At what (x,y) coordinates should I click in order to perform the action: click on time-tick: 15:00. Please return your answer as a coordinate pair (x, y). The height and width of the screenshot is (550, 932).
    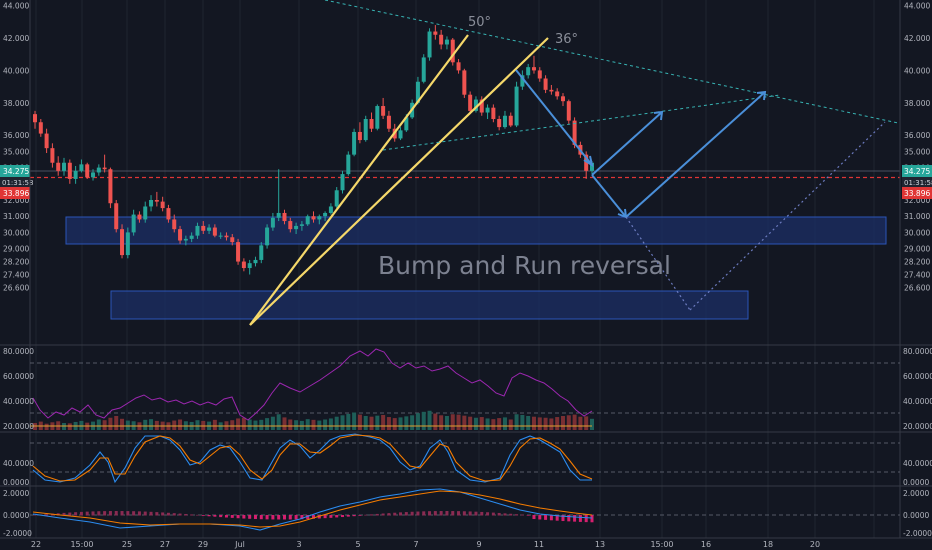
    Looking at the image, I should click on (661, 544).